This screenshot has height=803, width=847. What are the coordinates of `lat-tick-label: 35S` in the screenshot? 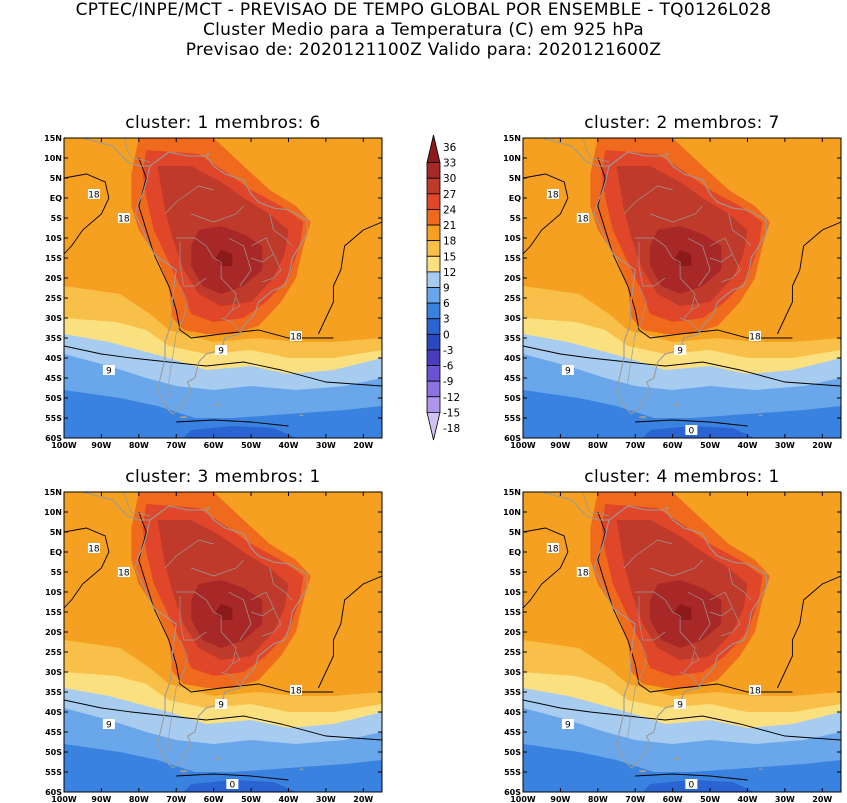 It's located at (512, 338).